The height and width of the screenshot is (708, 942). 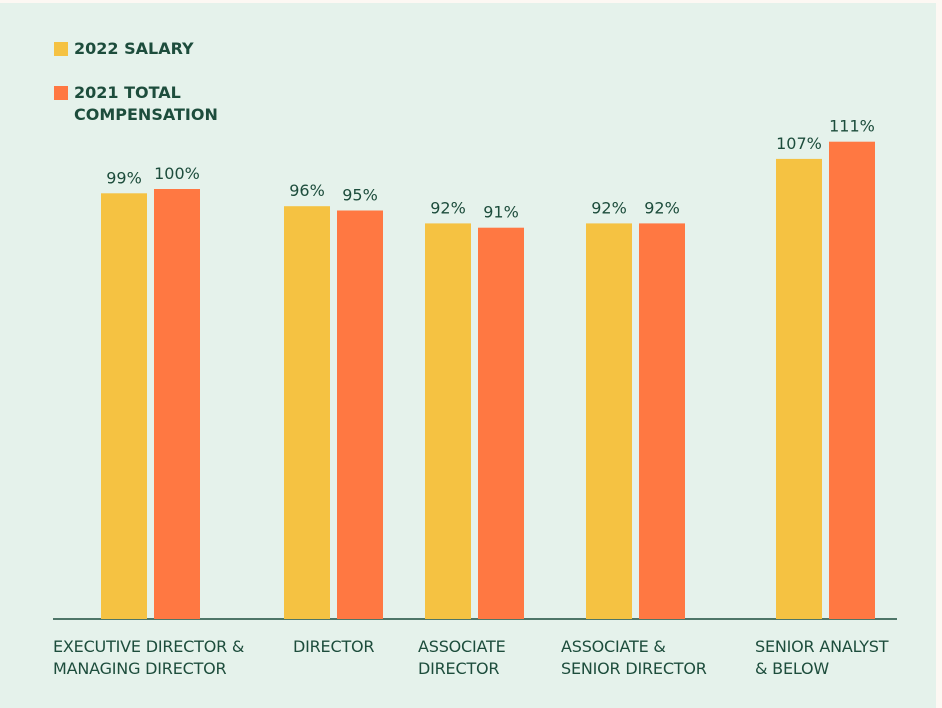 What do you see at coordinates (634, 657) in the screenshot?
I see `x-tick-label: ASSOCIATE & SENIOR DIRECTOR` at bounding box center [634, 657].